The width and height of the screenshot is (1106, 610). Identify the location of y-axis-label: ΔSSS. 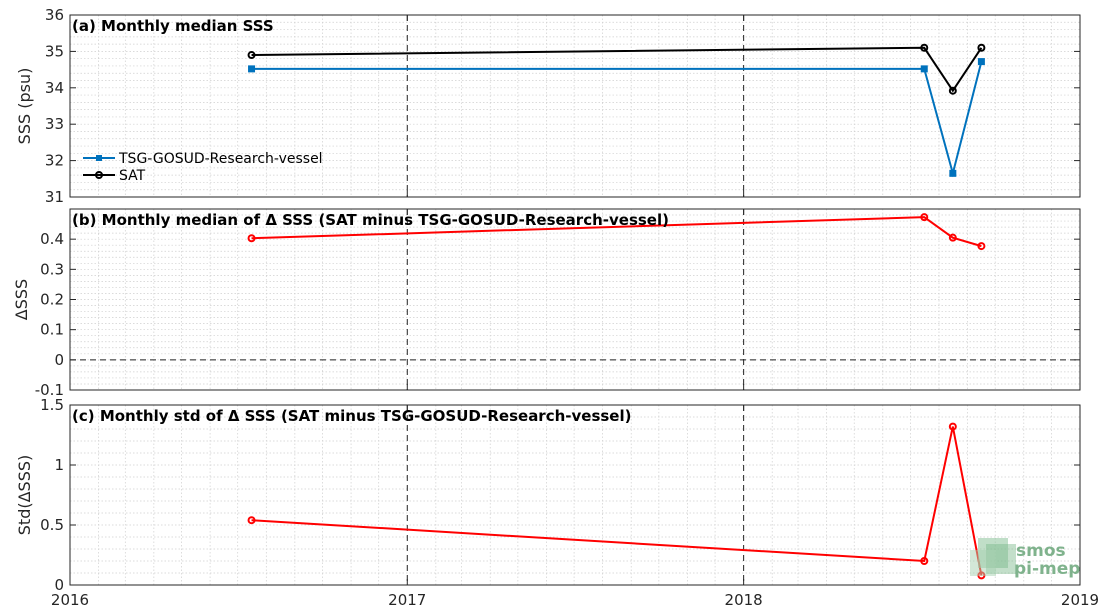
(21, 299).